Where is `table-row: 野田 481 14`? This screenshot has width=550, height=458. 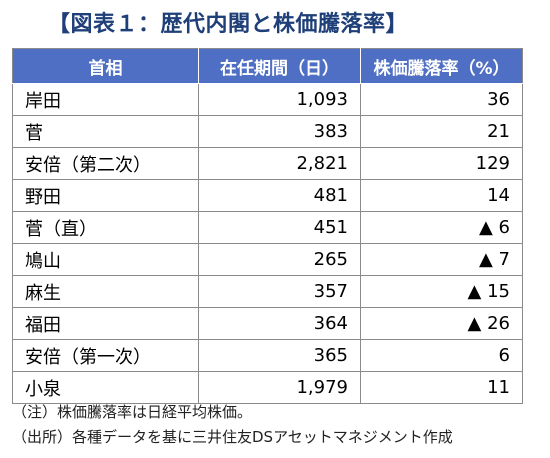 table-row: 野田 481 14 is located at coordinates (267, 195).